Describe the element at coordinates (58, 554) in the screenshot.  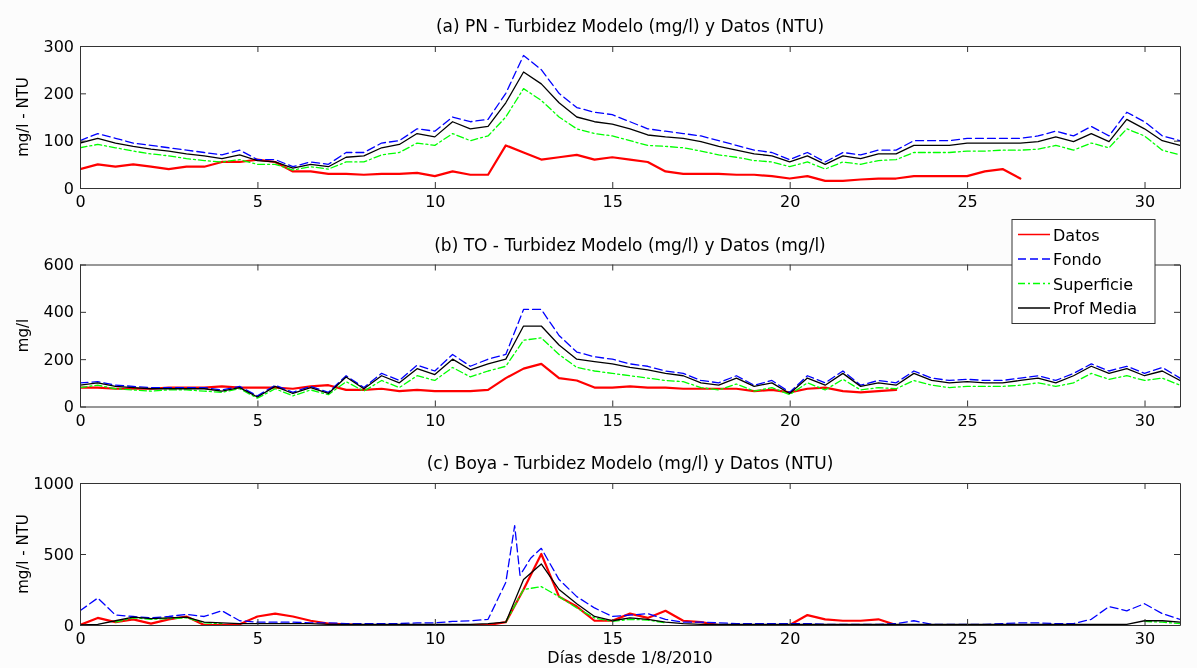
I see `y-tick-label: 500` at that location.